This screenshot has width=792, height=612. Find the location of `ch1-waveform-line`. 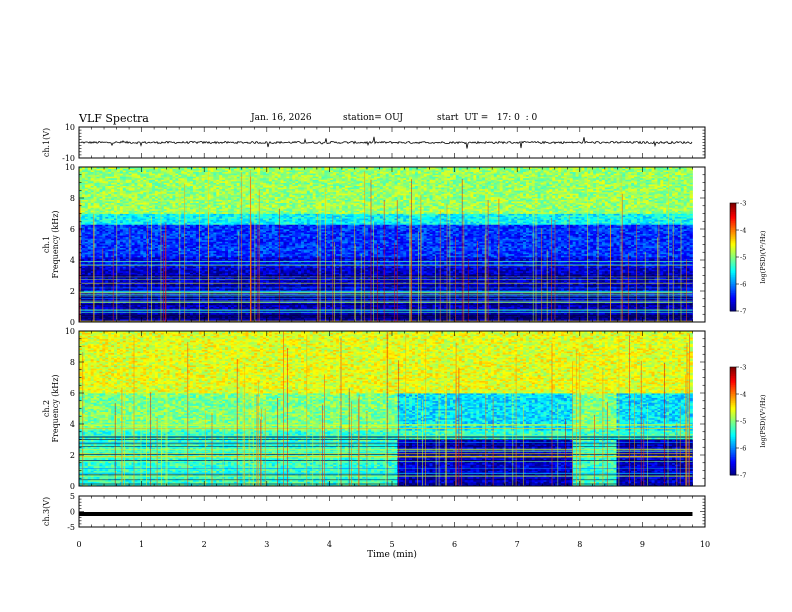

ch1-waveform-line is located at coordinates (386, 143).